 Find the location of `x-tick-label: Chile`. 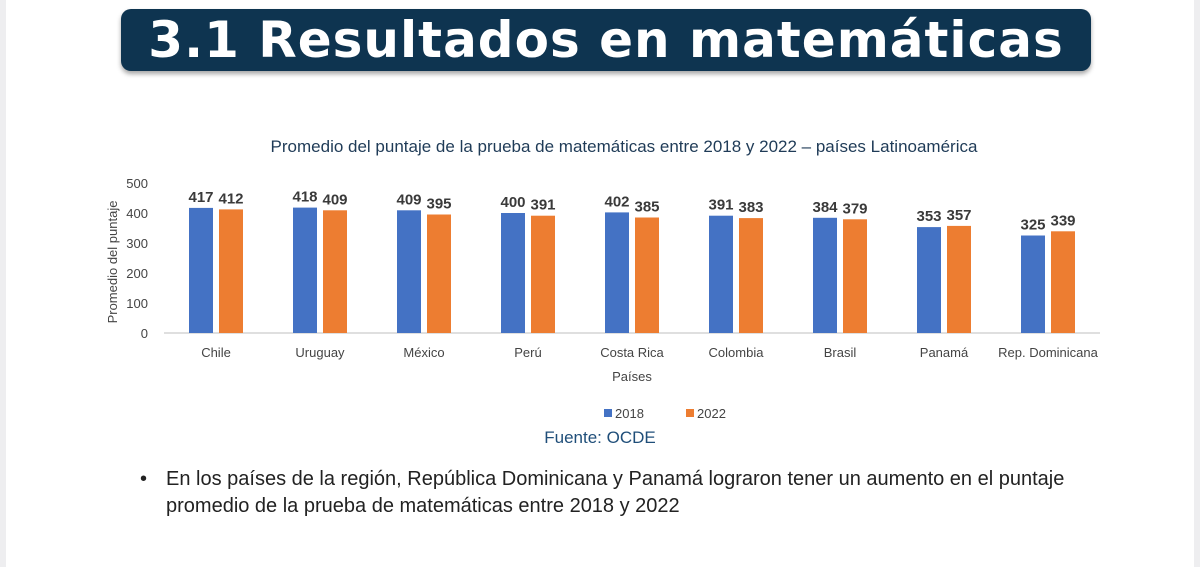

x-tick-label: Chile is located at coordinates (216, 352).